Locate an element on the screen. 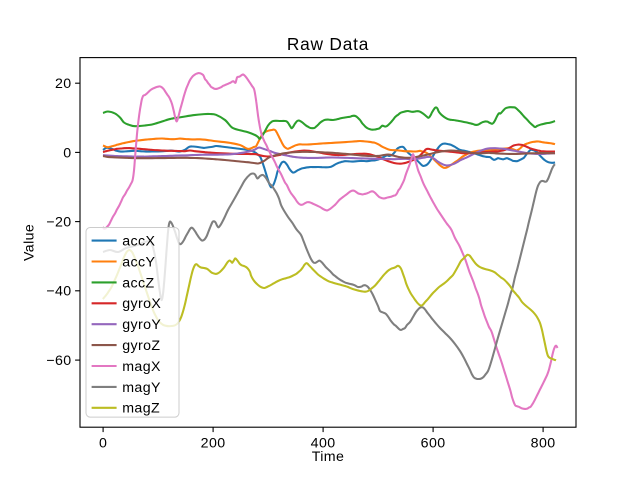  svg-text: −60 is located at coordinates (58, 361).